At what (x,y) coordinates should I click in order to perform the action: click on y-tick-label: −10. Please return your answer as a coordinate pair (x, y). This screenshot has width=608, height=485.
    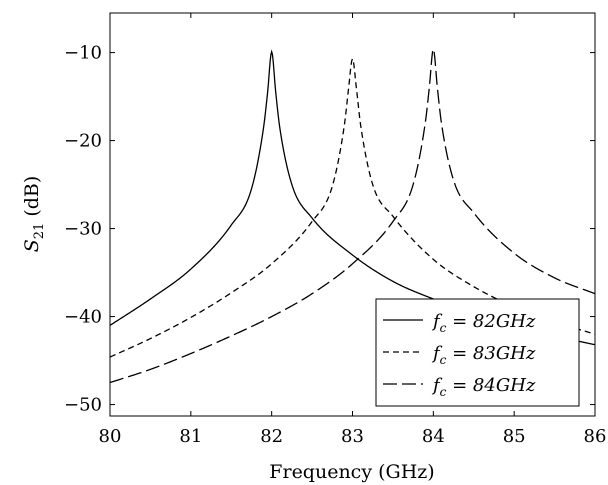
    Looking at the image, I should click on (83, 53).